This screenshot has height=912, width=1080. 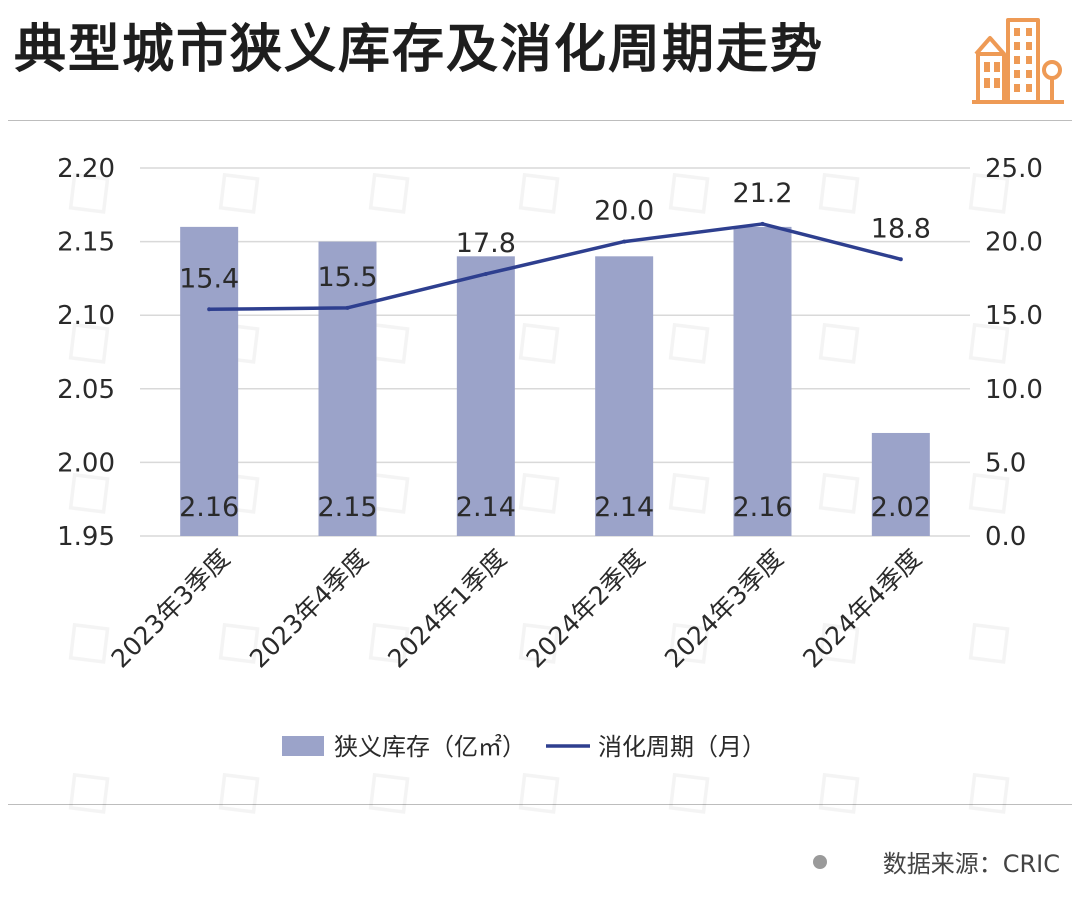 I want to click on y-right-tick-label: 15.0, so click(x=1014, y=316).